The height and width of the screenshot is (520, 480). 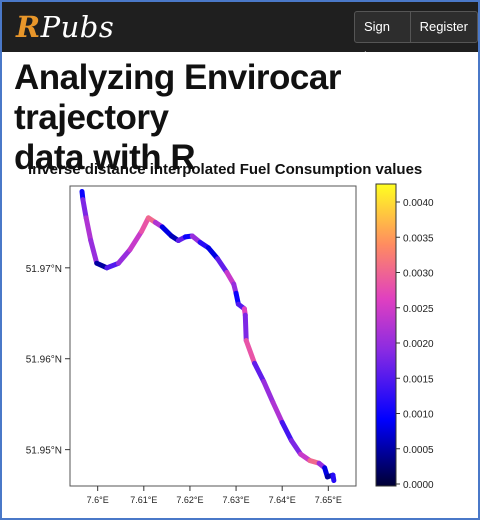 What do you see at coordinates (410, 27) in the screenshot?
I see `button-divider` at bounding box center [410, 27].